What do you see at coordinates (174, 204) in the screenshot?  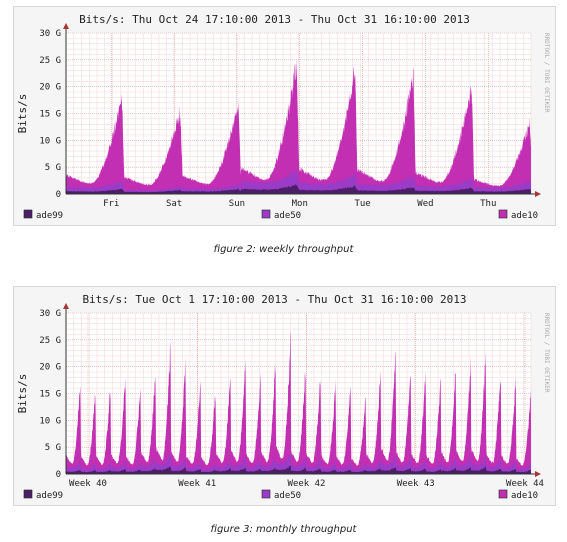 I see `x-tick-label: Sat` at bounding box center [174, 204].